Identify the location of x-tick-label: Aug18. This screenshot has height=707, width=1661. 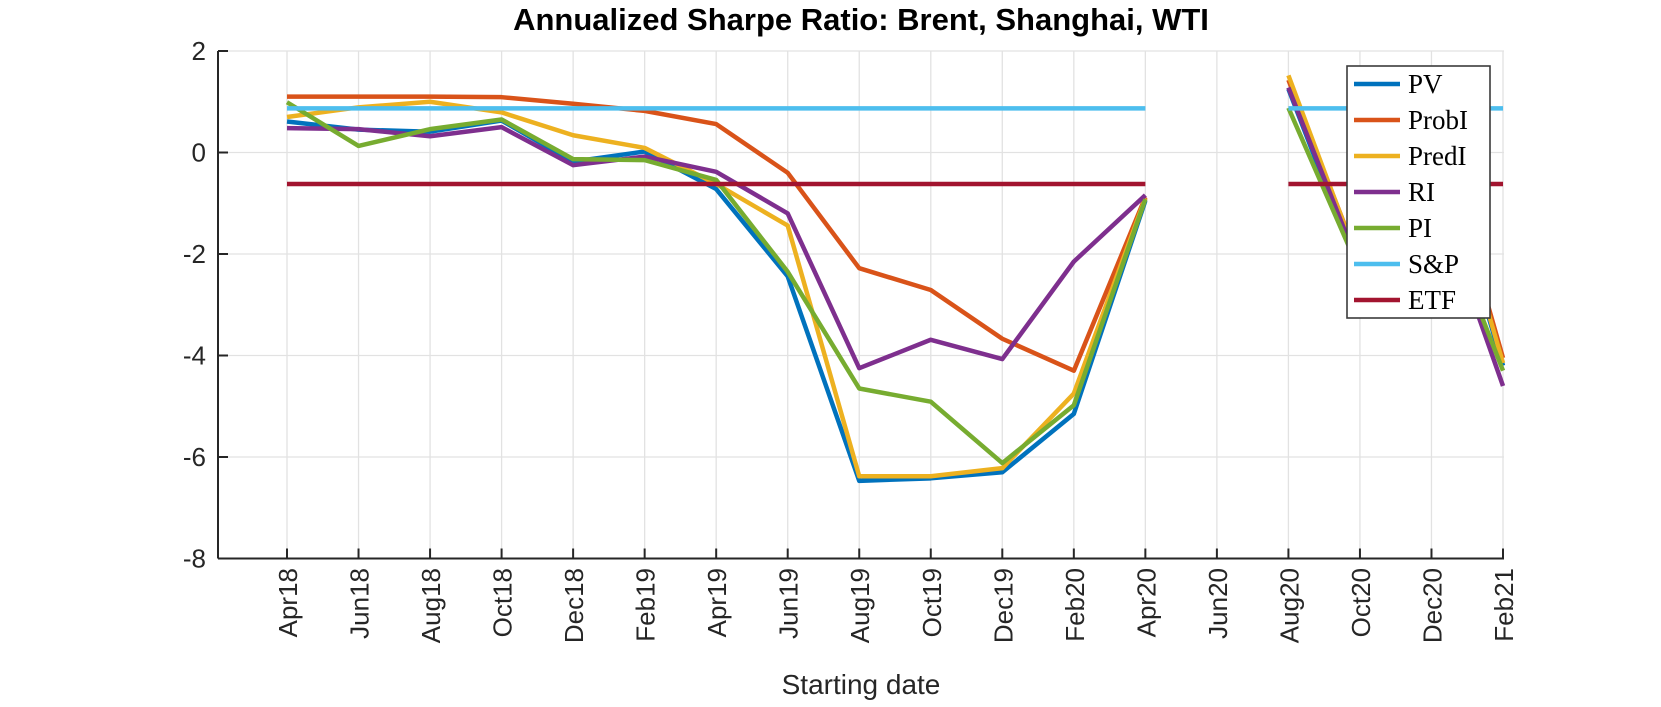
(431, 605).